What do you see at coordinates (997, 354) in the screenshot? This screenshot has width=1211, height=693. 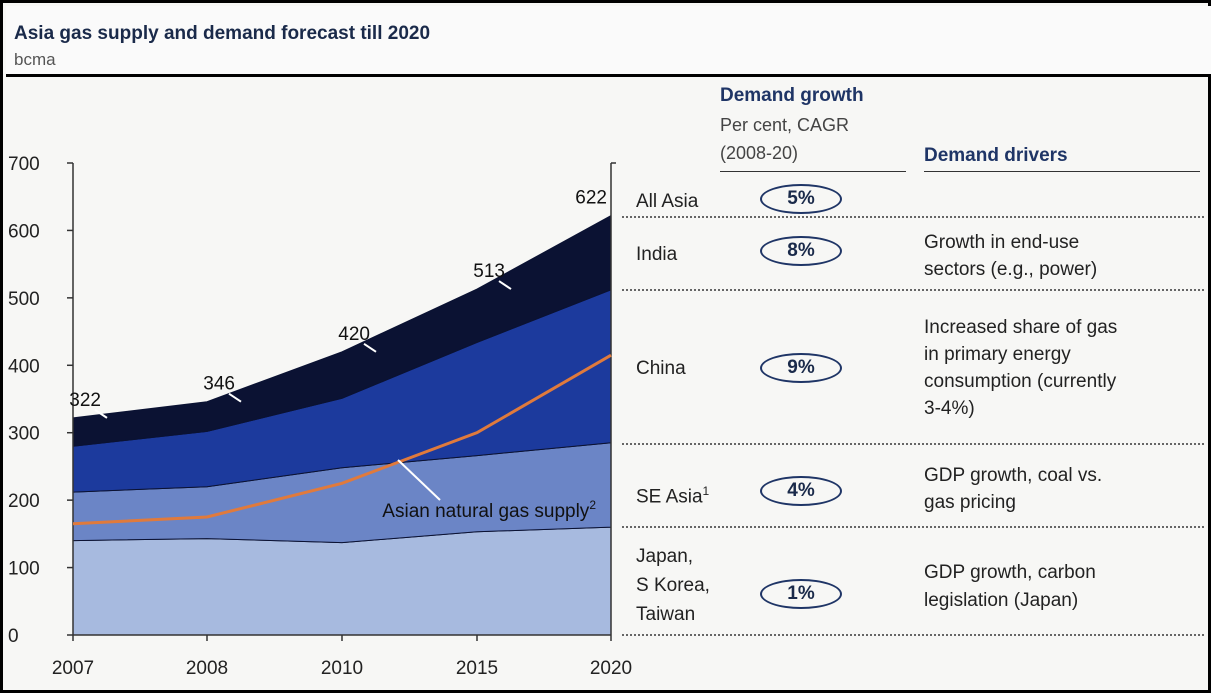 I see `drivers-china-line-2: in primary energy` at bounding box center [997, 354].